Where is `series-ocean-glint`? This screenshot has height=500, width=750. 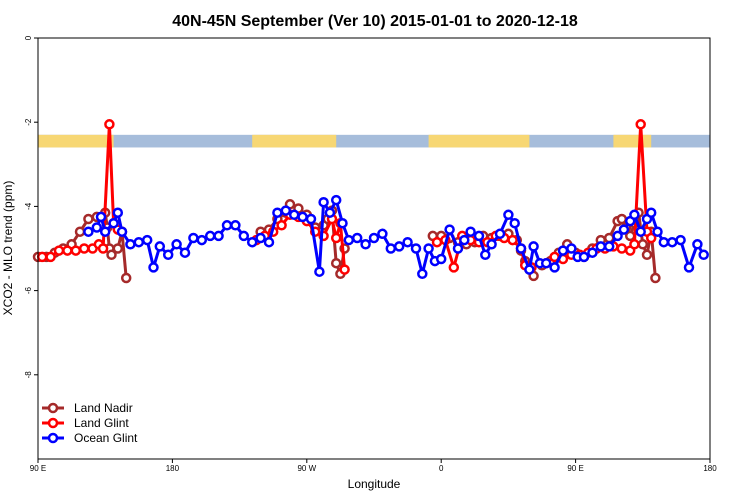 series-ocean-glint is located at coordinates (396, 237).